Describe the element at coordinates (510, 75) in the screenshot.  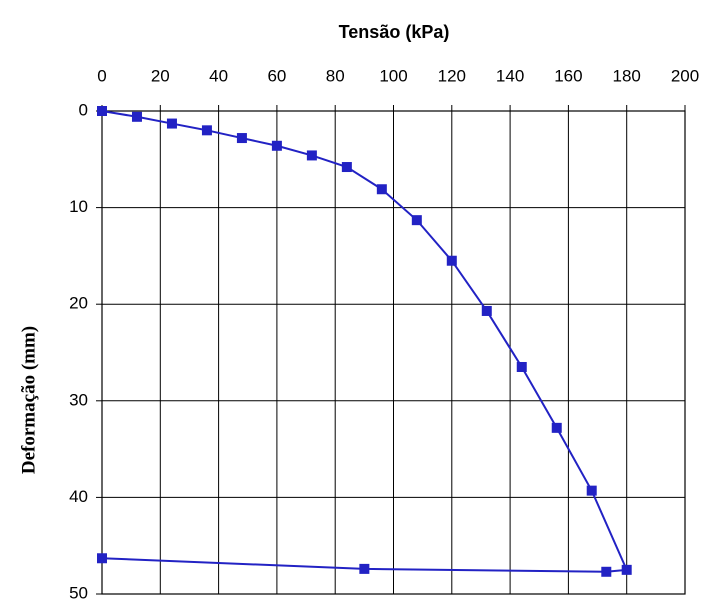
I see `x-tick-label: 140` at that location.